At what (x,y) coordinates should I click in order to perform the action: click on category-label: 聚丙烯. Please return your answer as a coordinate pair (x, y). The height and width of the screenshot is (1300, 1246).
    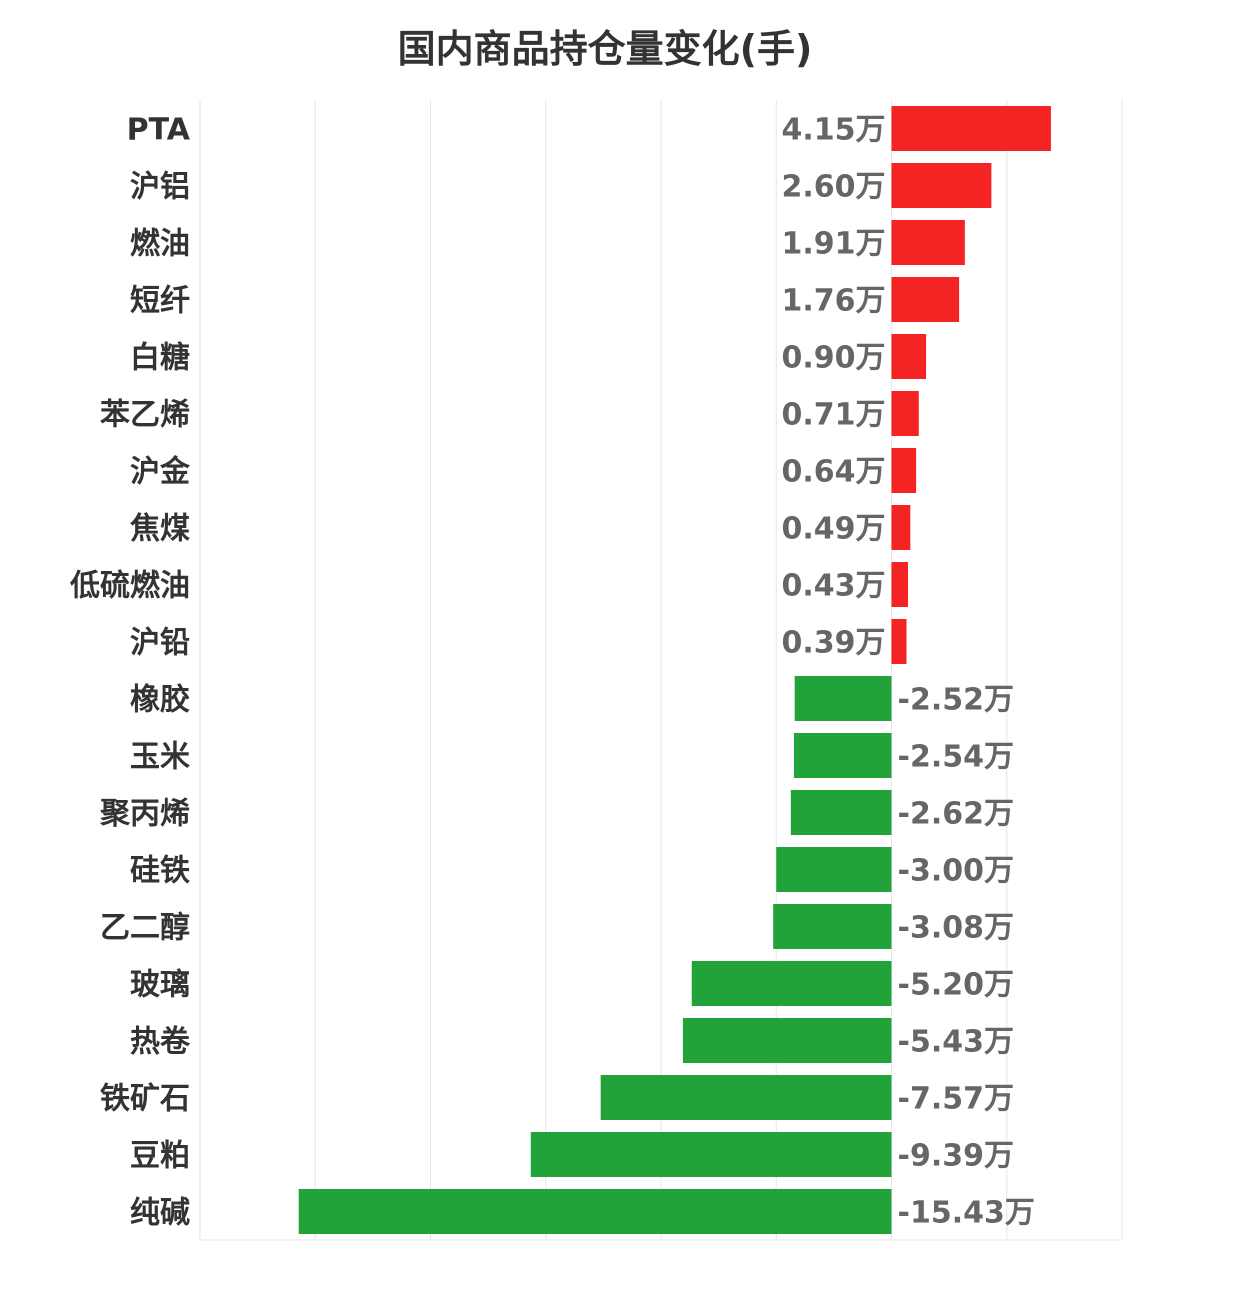
    Looking at the image, I should click on (144, 814).